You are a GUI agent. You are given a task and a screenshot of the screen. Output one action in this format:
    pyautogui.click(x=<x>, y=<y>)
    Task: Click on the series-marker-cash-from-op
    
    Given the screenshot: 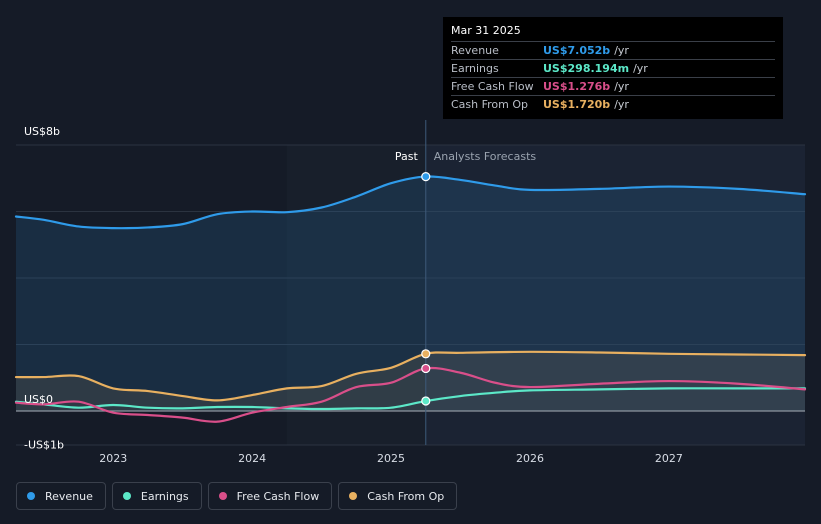 What is the action you would take?
    pyautogui.click(x=426, y=354)
    